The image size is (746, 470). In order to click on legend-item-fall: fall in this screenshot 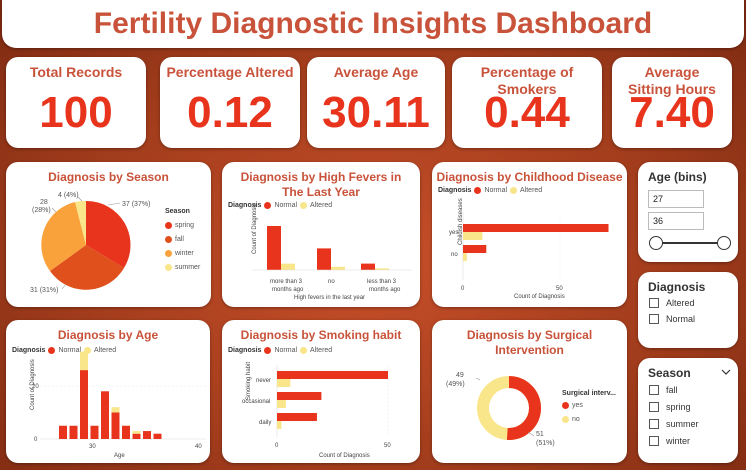, I will do `click(174, 239)`.